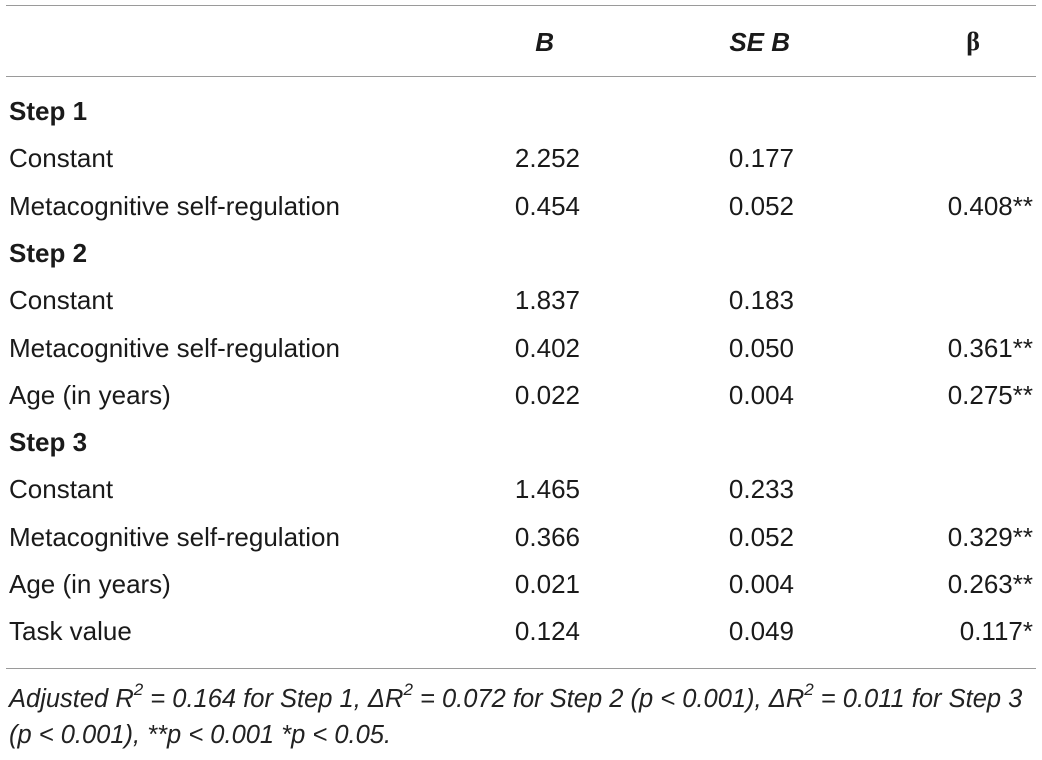  I want to click on cell-se-b: 0.049, so click(761, 631).